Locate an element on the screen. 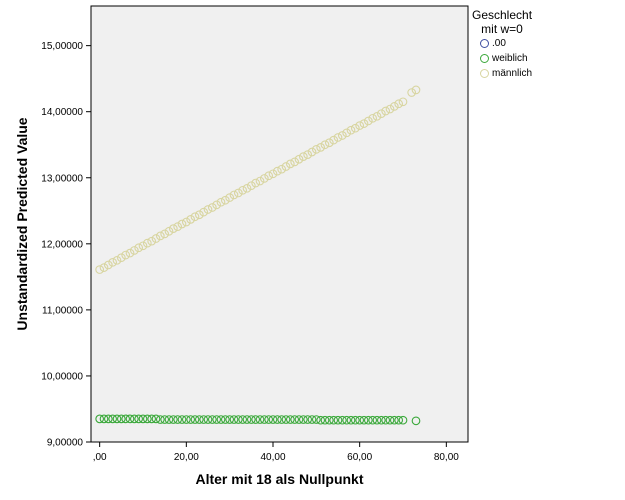 This screenshot has height=500, width=625. x-tick-label: 60,00 is located at coordinates (359, 457).